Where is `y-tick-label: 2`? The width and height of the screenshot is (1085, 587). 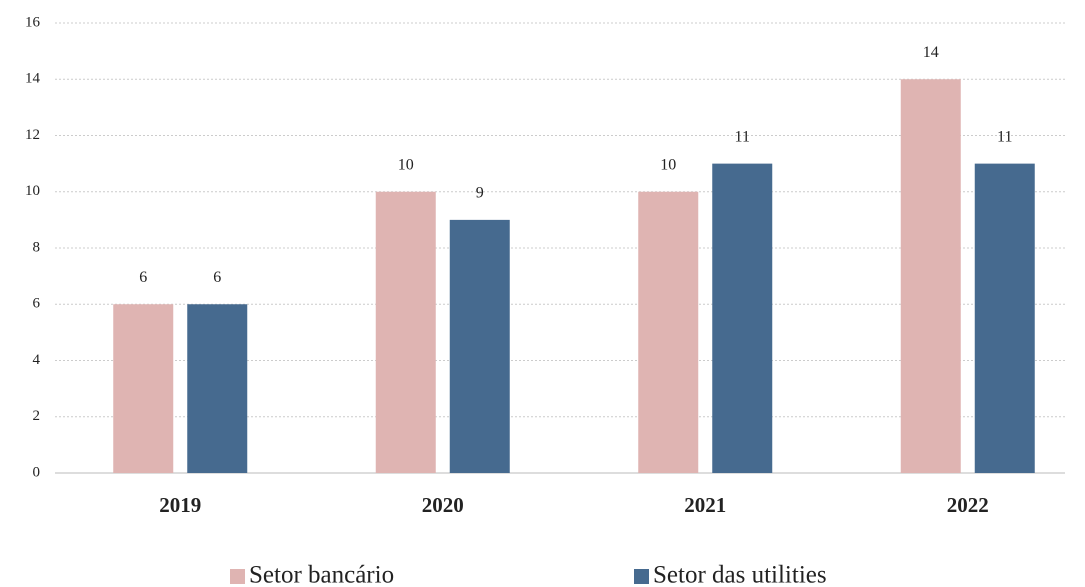
y-tick-label: 2 is located at coordinates (37, 416).